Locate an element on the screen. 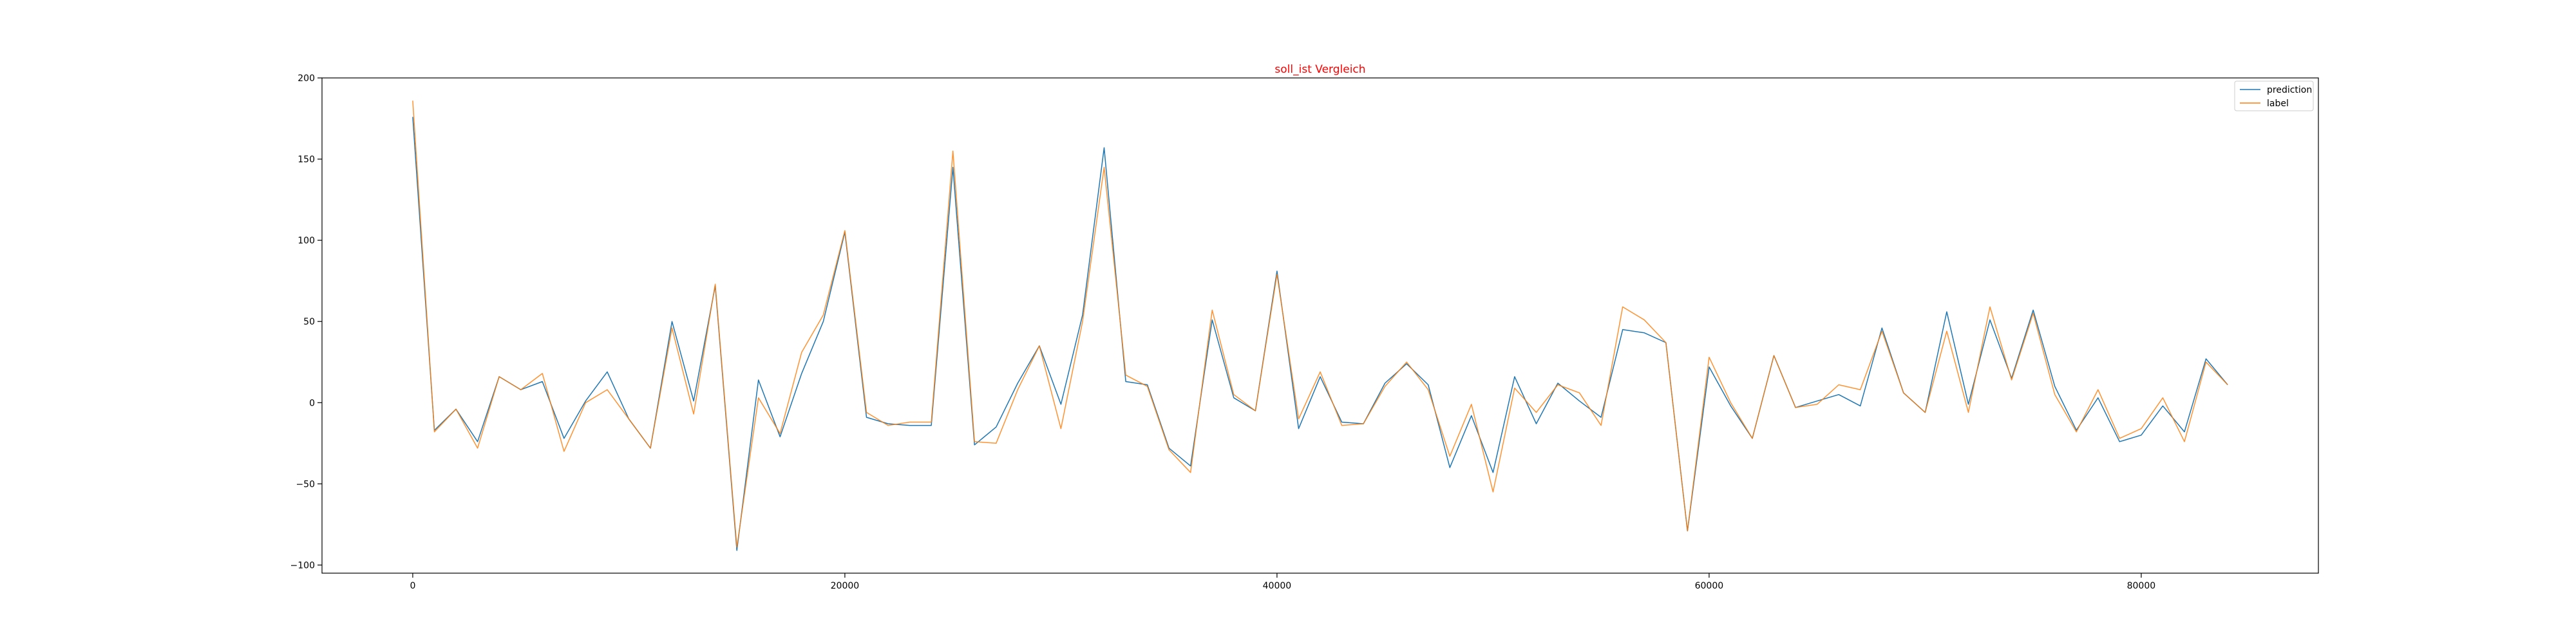 The height and width of the screenshot is (644, 2576). y-tick-label: 100 is located at coordinates (306, 241).